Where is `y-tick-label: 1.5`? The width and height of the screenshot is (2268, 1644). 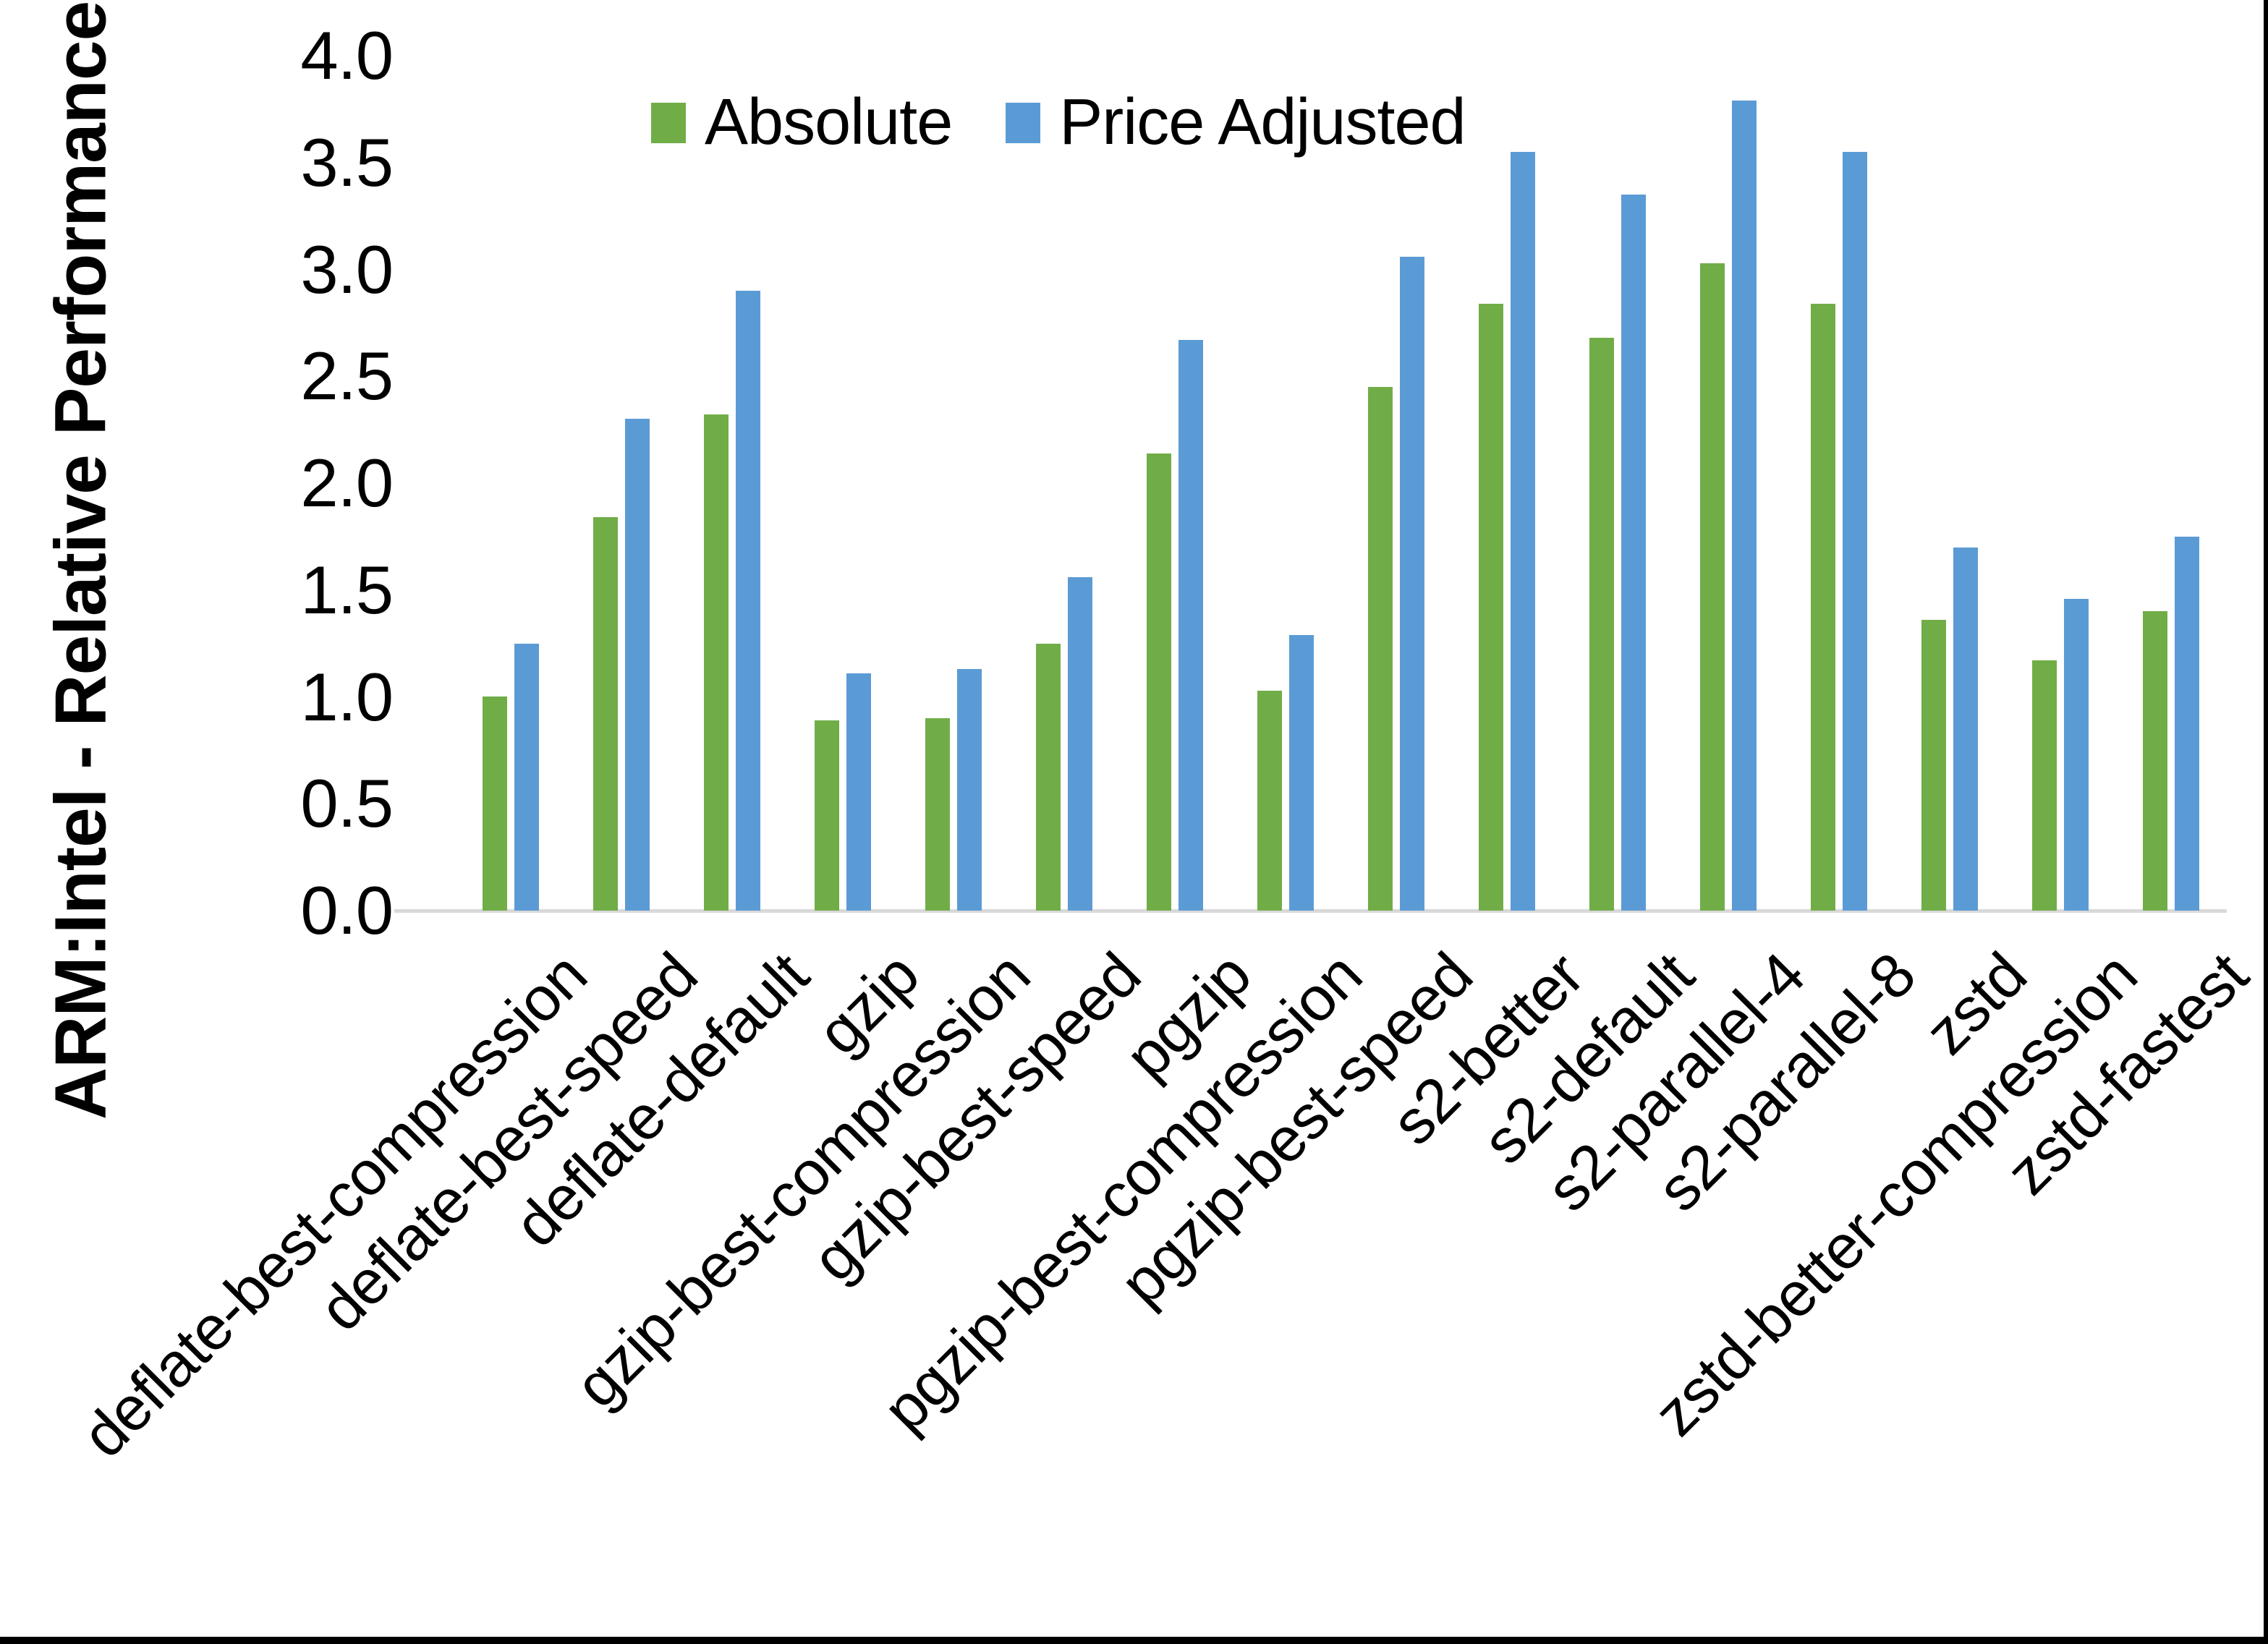
y-tick-label: 1.5 is located at coordinates (347, 589).